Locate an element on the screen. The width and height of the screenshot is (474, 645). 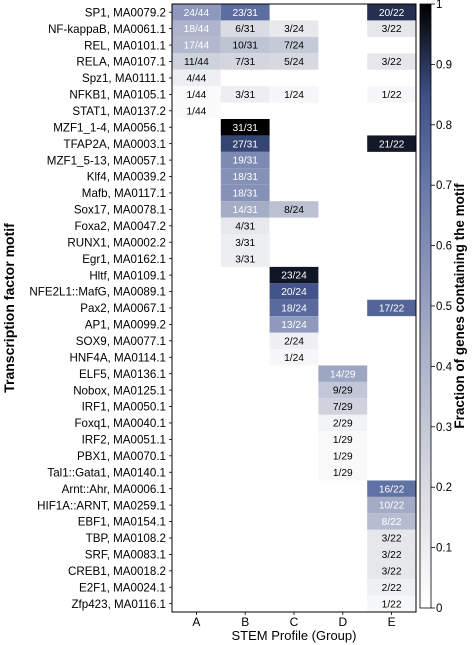
colorbar-tick-label: 0.9 is located at coordinates (444, 65).